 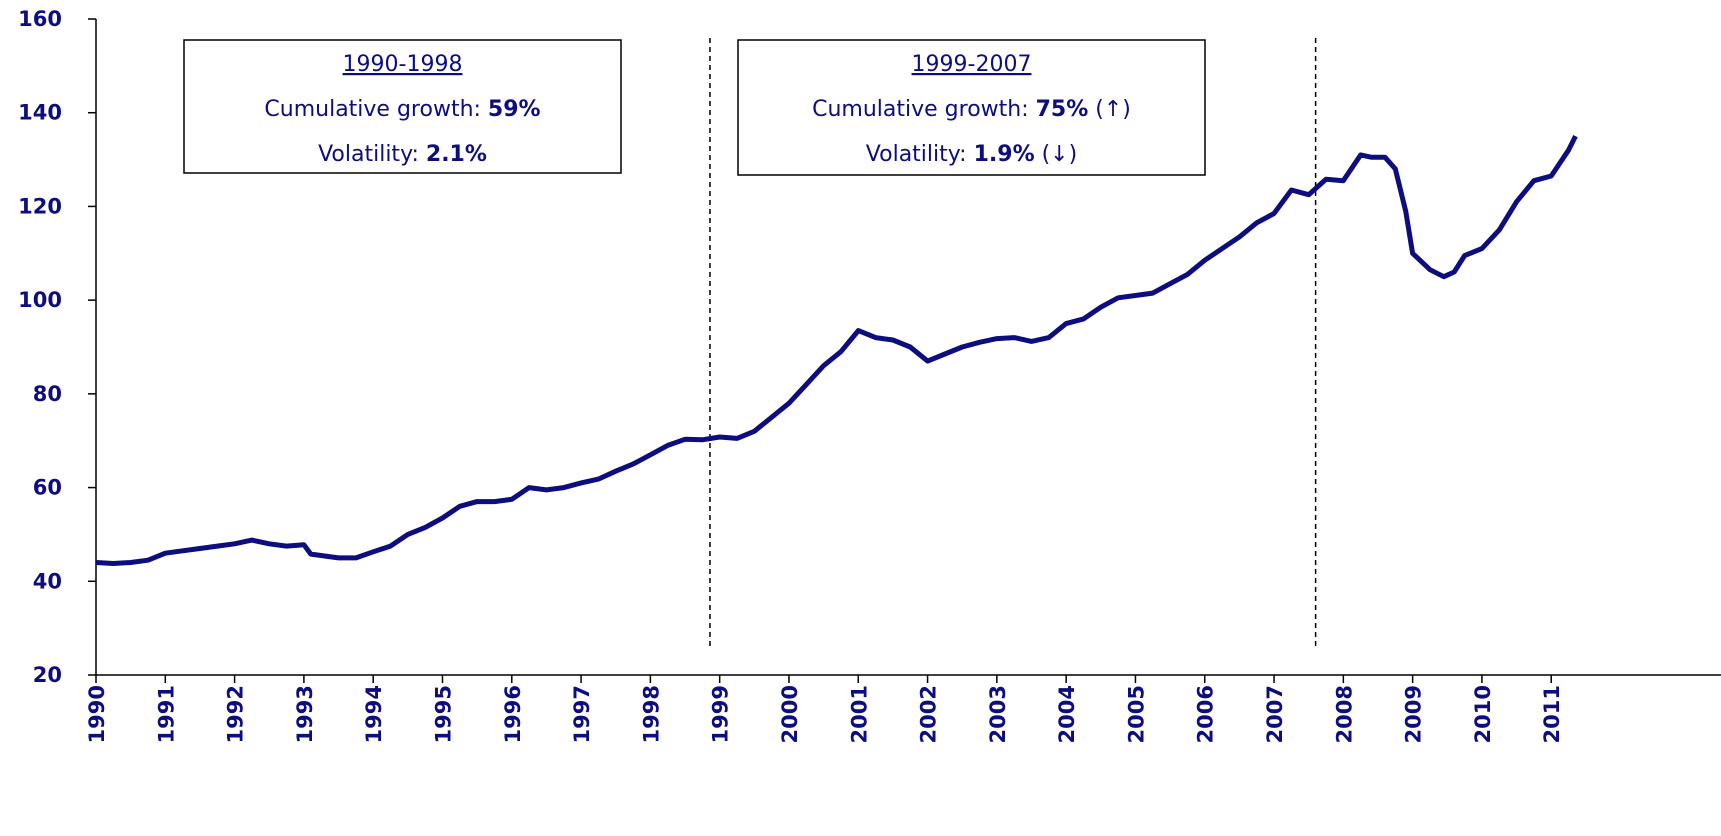 I want to click on y-tick-label: 160, so click(x=40, y=19).